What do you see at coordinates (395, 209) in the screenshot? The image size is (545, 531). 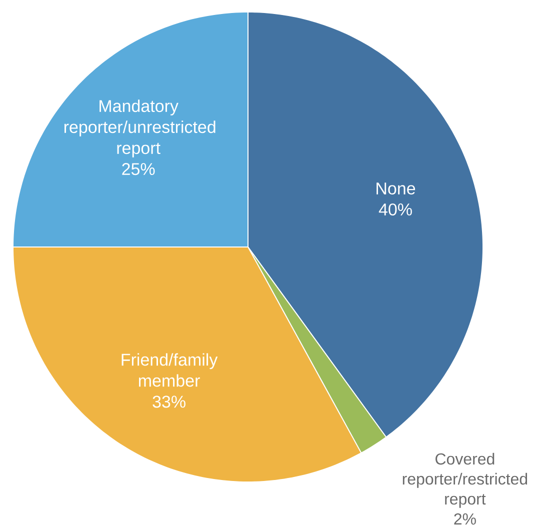 I see `data-label: 40%` at bounding box center [395, 209].